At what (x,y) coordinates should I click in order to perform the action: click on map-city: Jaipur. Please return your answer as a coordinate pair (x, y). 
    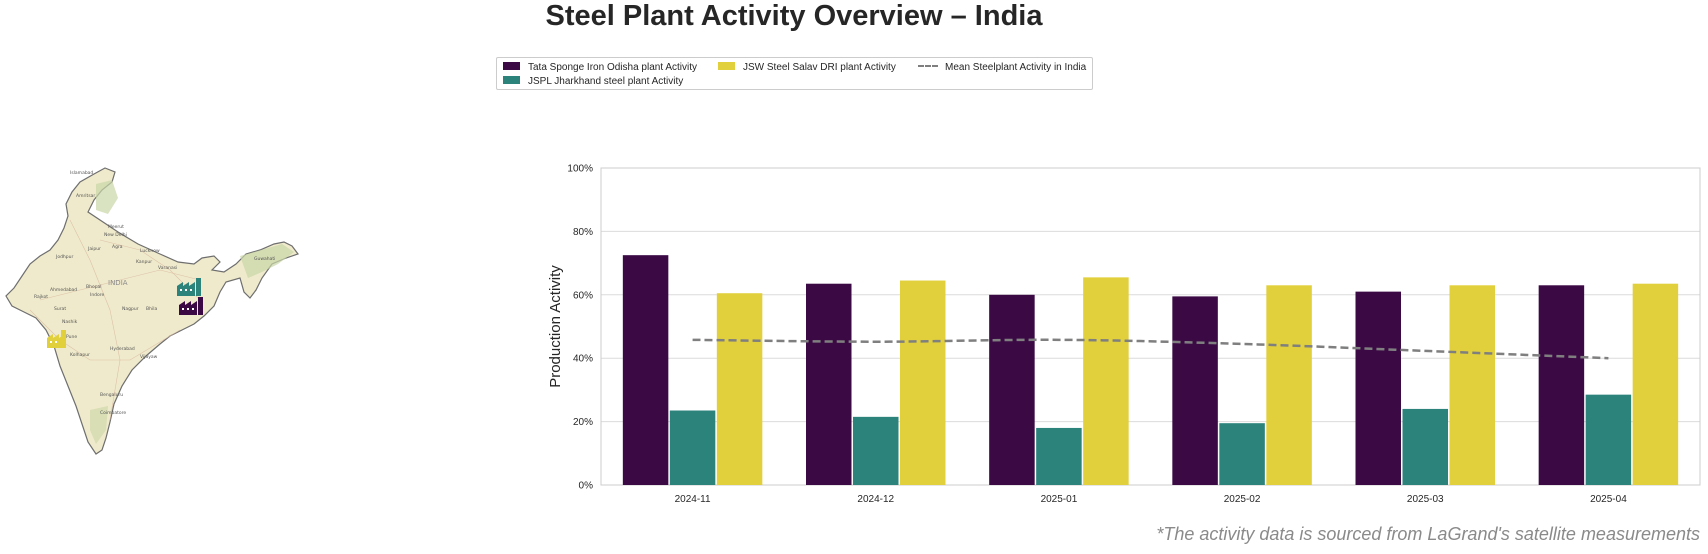
    Looking at the image, I should click on (94, 249).